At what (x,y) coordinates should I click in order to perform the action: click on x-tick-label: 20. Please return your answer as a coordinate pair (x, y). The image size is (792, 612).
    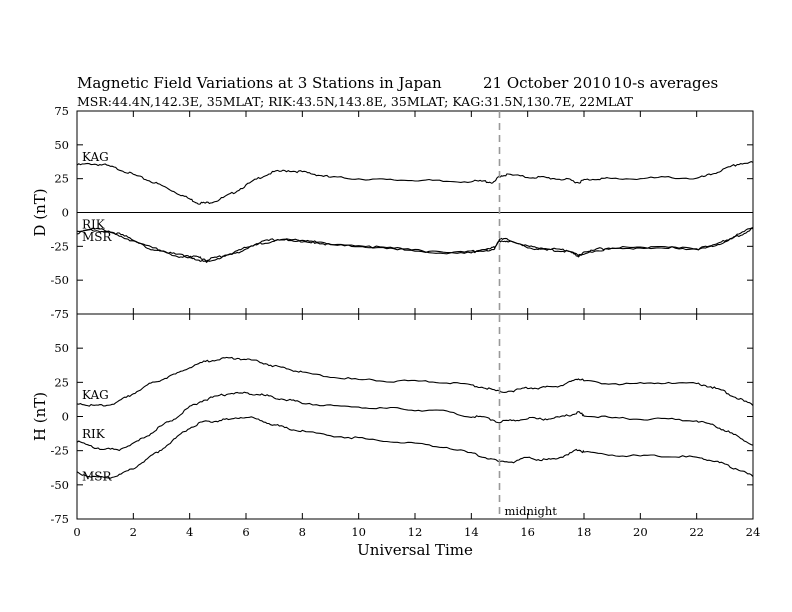
    Looking at the image, I should click on (640, 532).